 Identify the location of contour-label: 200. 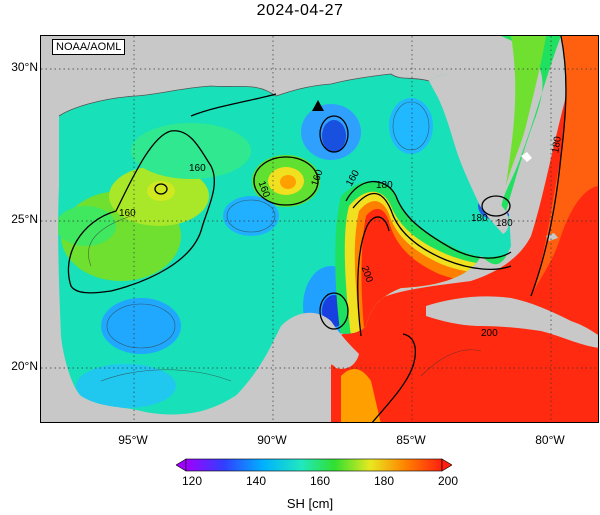
(489, 333).